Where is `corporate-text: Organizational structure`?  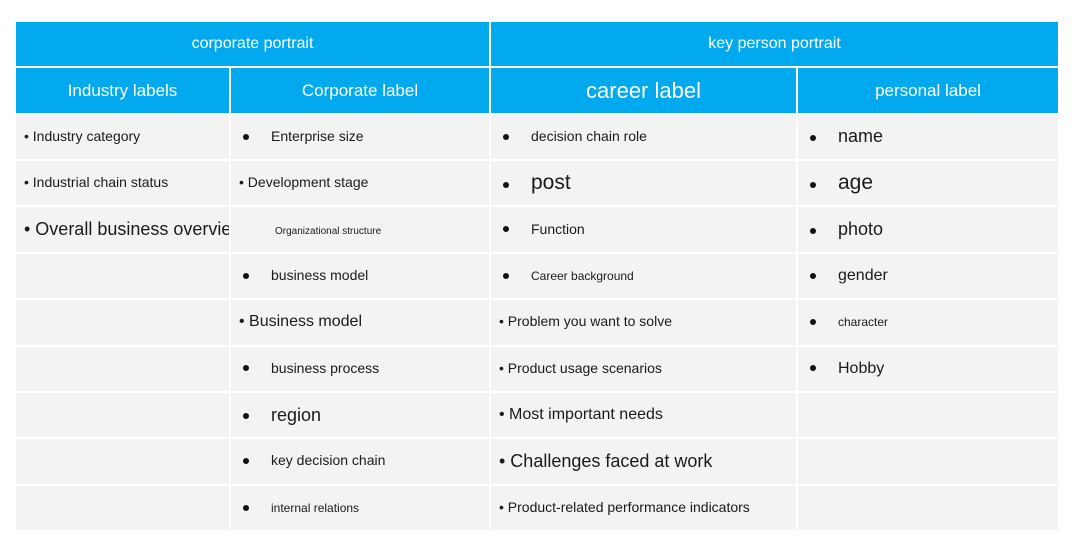 corporate-text: Organizational structure is located at coordinates (328, 231).